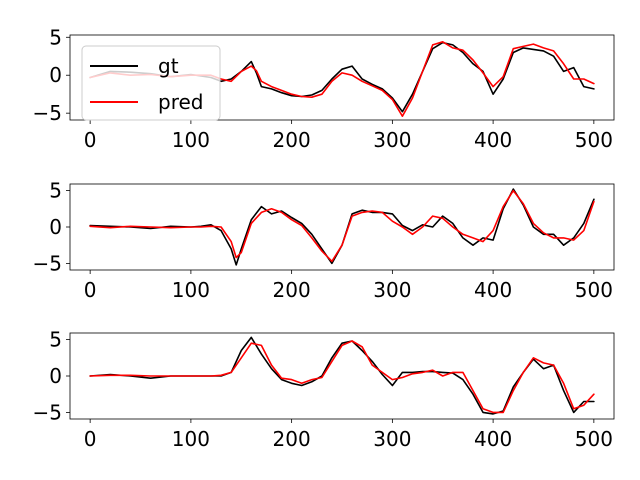  Describe the element at coordinates (180, 102) in the screenshot. I see `legend-label-pred: pred` at that location.